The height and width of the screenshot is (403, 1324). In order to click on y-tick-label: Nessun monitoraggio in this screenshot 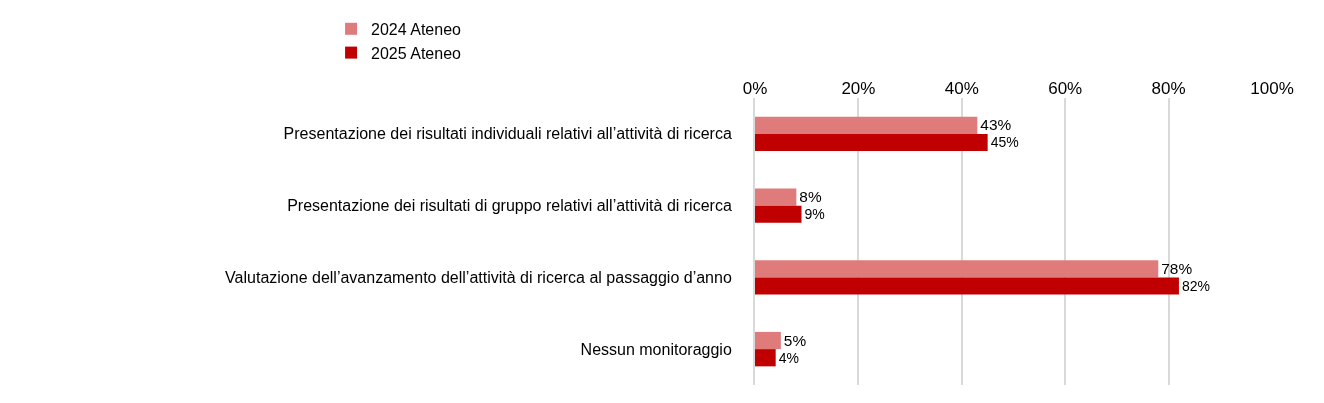, I will do `click(656, 349)`.